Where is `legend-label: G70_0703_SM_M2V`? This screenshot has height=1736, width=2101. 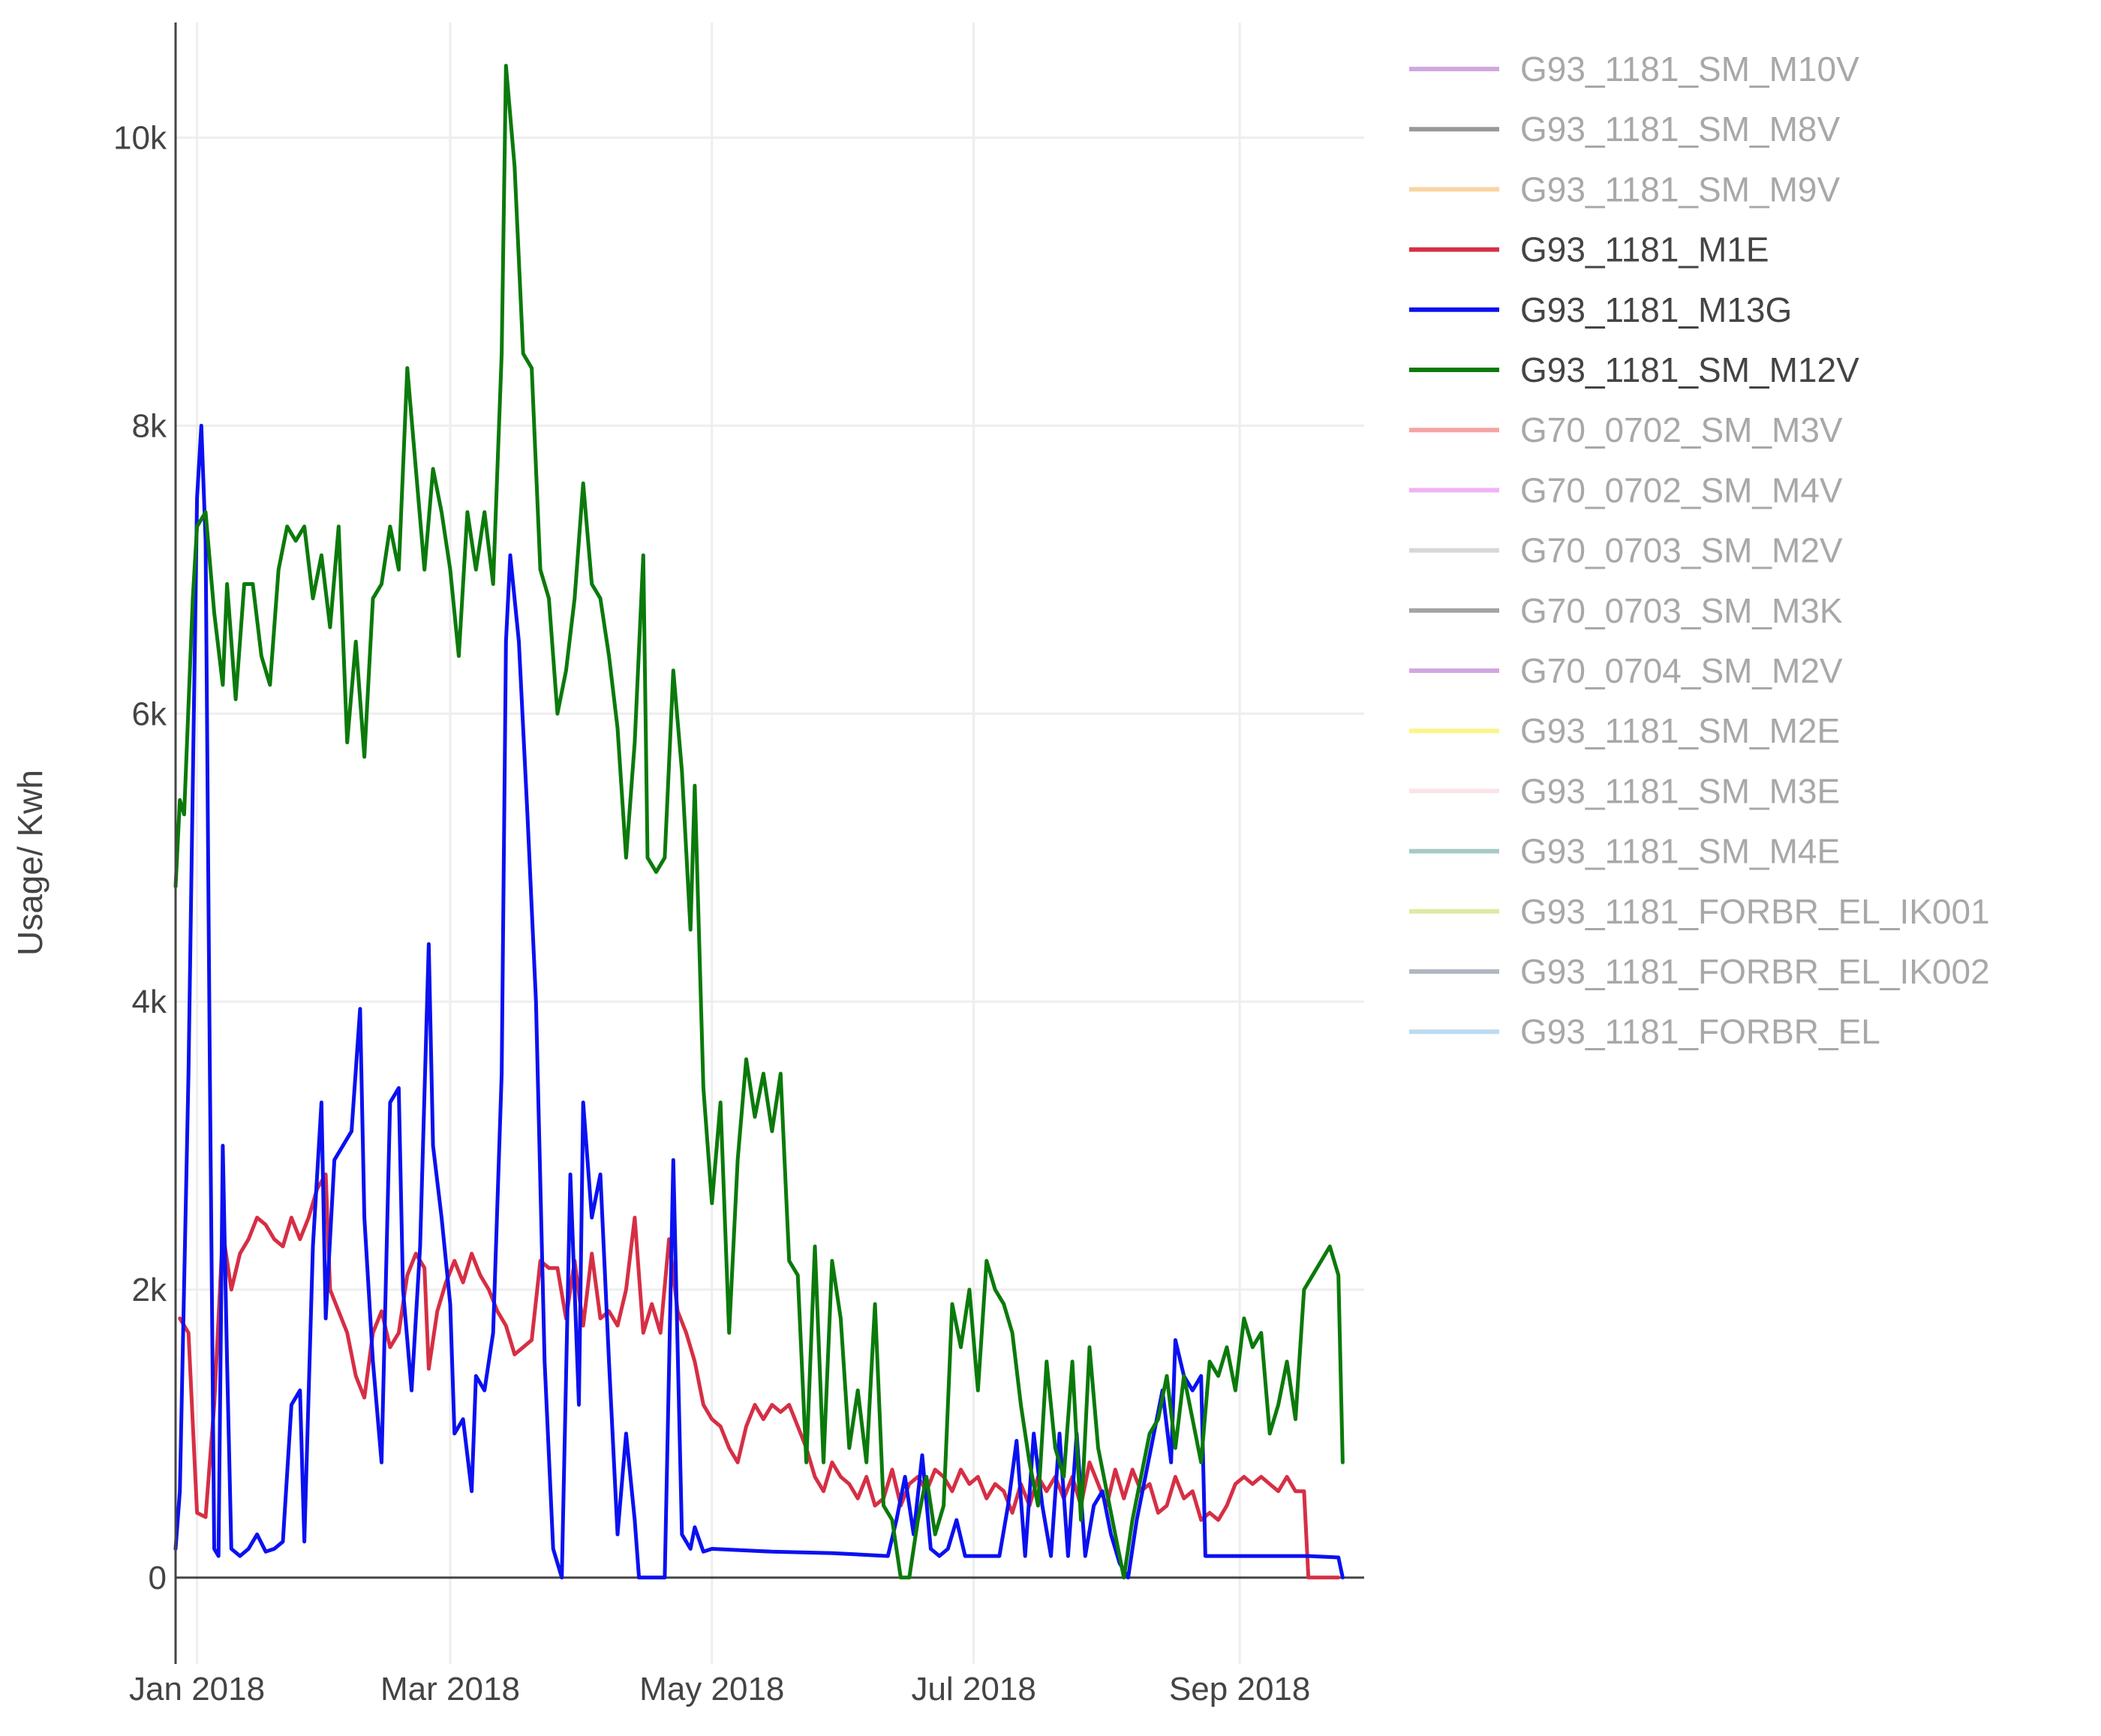
legend-label: G70_0703_SM_M2V is located at coordinates (1681, 551).